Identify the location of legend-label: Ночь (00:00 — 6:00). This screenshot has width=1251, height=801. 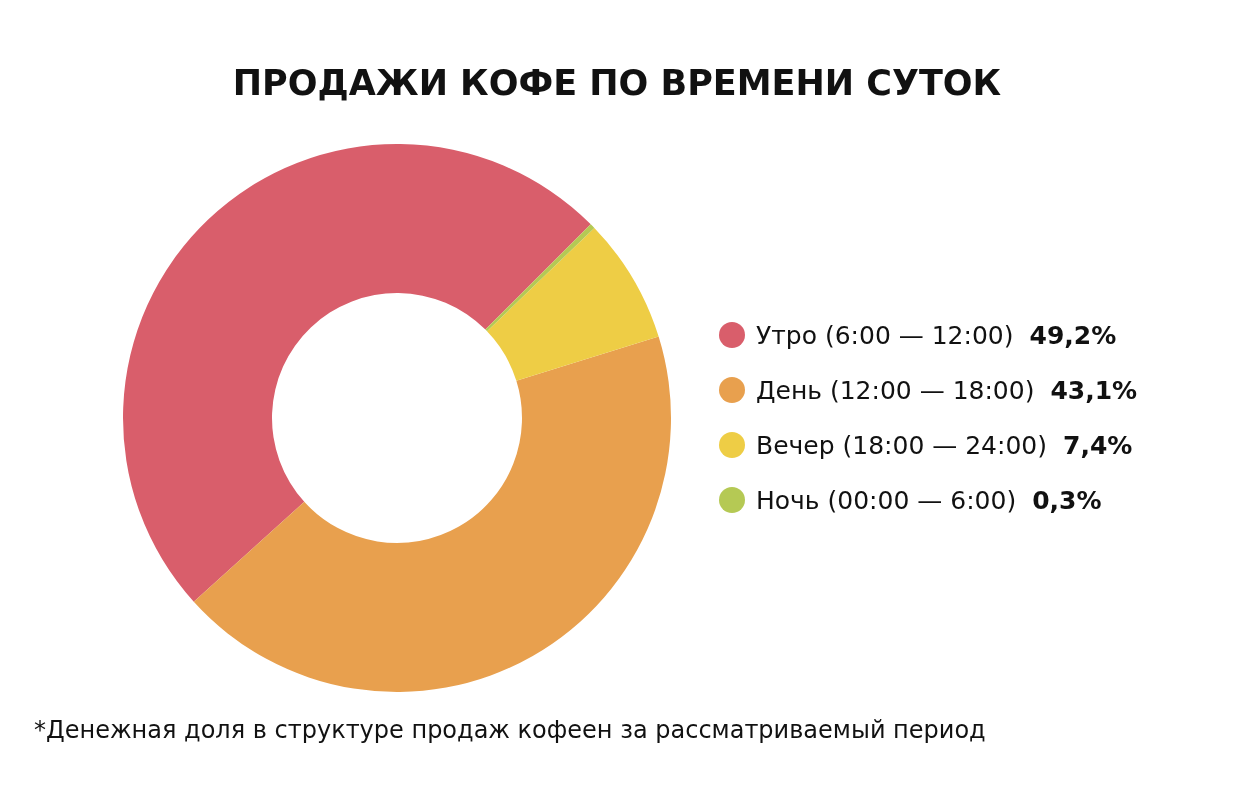
(886, 500).